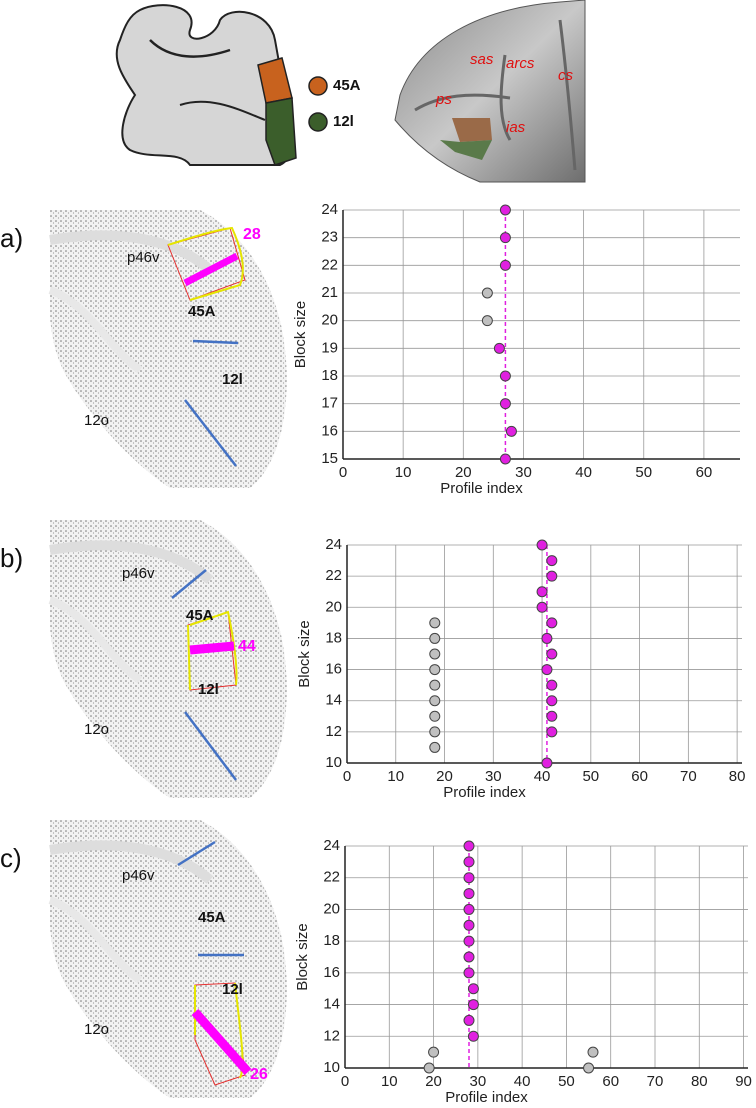 The image size is (756, 1108). I want to click on x-tick-label: 30, so click(493, 776).